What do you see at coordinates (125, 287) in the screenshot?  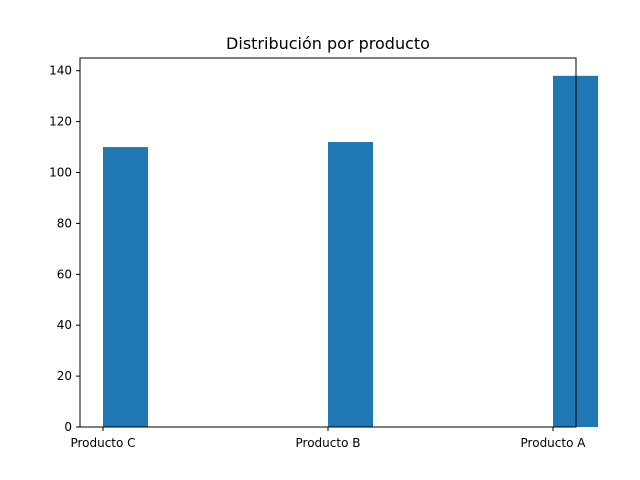 I see `bar-producto-c` at bounding box center [125, 287].